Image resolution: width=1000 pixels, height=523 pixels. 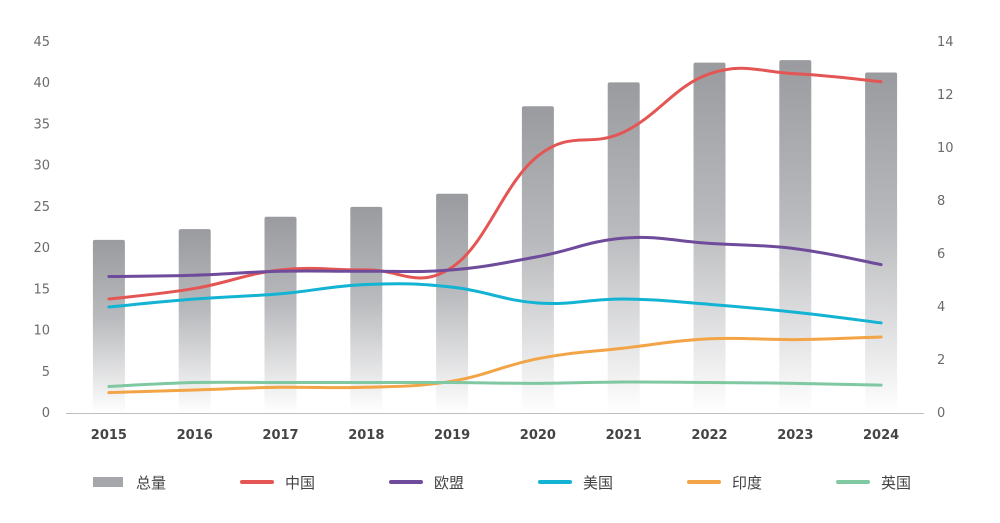 What do you see at coordinates (108, 482) in the screenshot?
I see `legend-swatch-总量` at bounding box center [108, 482].